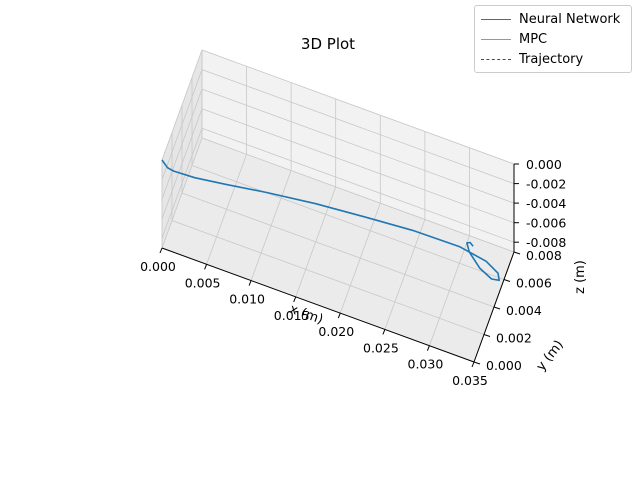 Image resolution: width=640 pixels, height=480 pixels. I want to click on x-tick-label: 0.030, so click(426, 364).